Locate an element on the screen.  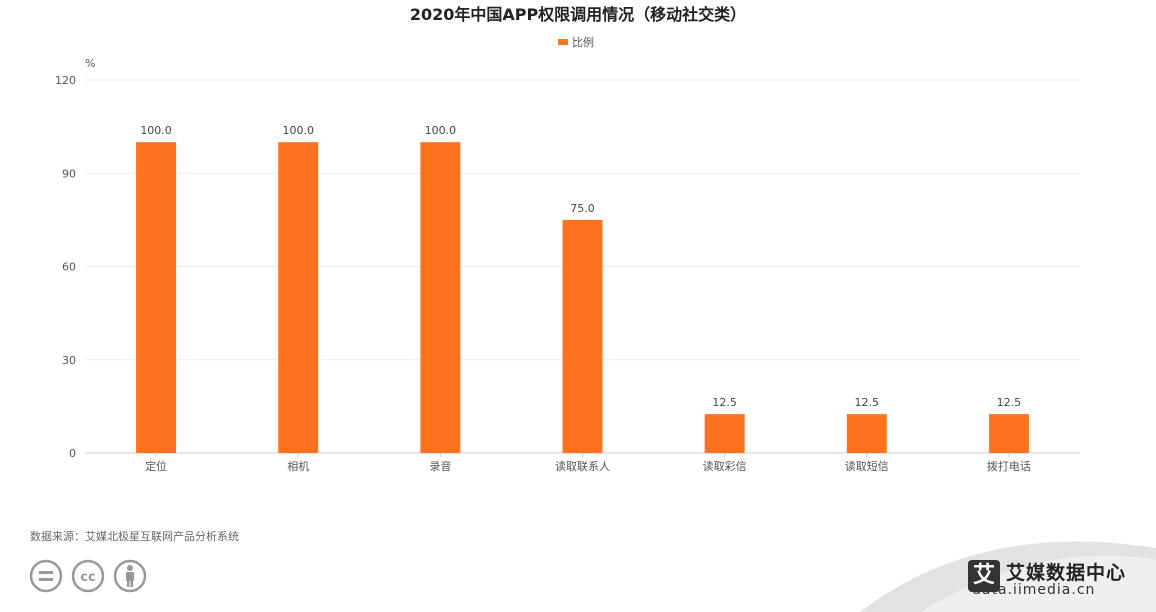
brand-logo-block: 艾 艾媒数据中心 data.iimedia.cn is located at coordinates (1058, 578).